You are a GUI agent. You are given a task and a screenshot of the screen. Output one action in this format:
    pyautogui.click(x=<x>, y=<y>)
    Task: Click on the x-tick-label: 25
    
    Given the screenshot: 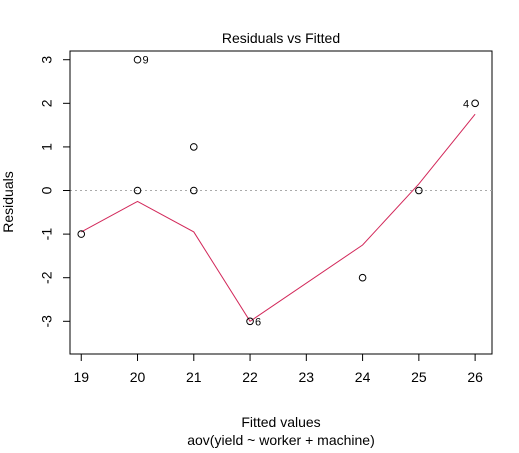 What is the action you would take?
    pyautogui.click(x=419, y=377)
    